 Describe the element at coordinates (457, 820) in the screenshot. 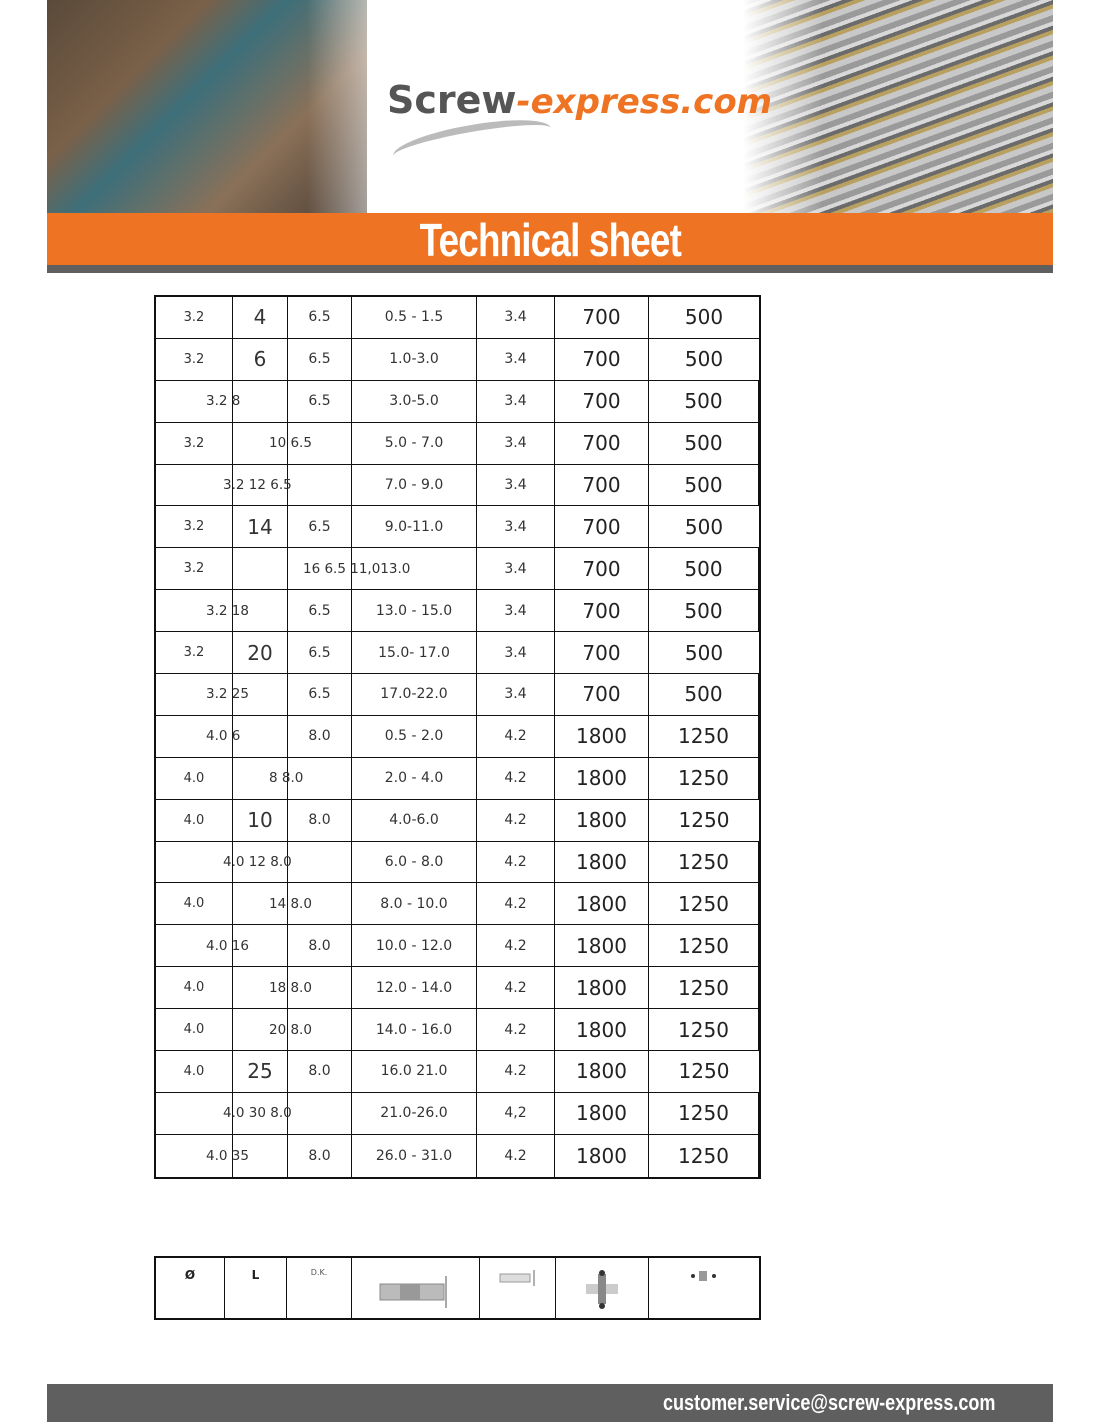

I see `table-row: 4.0 10 8.0 4.0-6.0 4.2 1800 1250` at that location.